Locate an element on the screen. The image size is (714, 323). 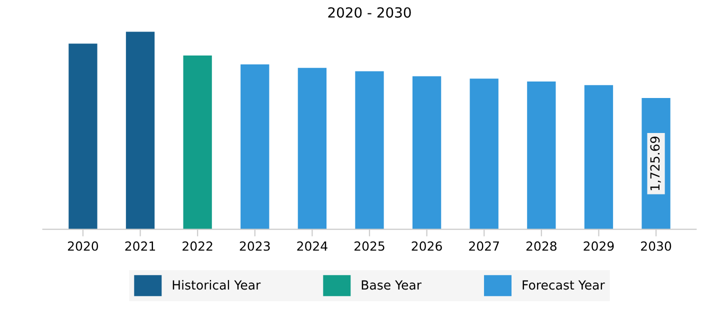
x-tick-label: 2023 is located at coordinates (255, 246).